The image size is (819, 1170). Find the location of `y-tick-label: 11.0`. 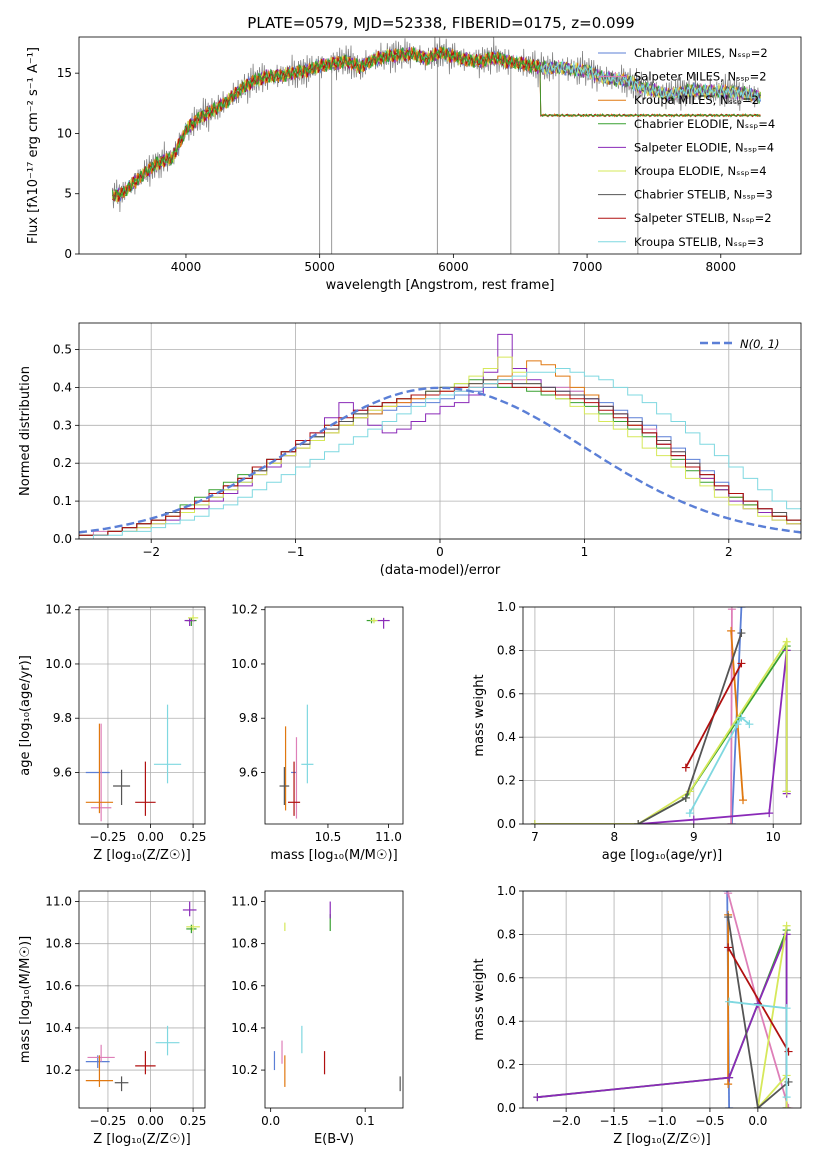

y-tick-label: 11.0 is located at coordinates (244, 902).